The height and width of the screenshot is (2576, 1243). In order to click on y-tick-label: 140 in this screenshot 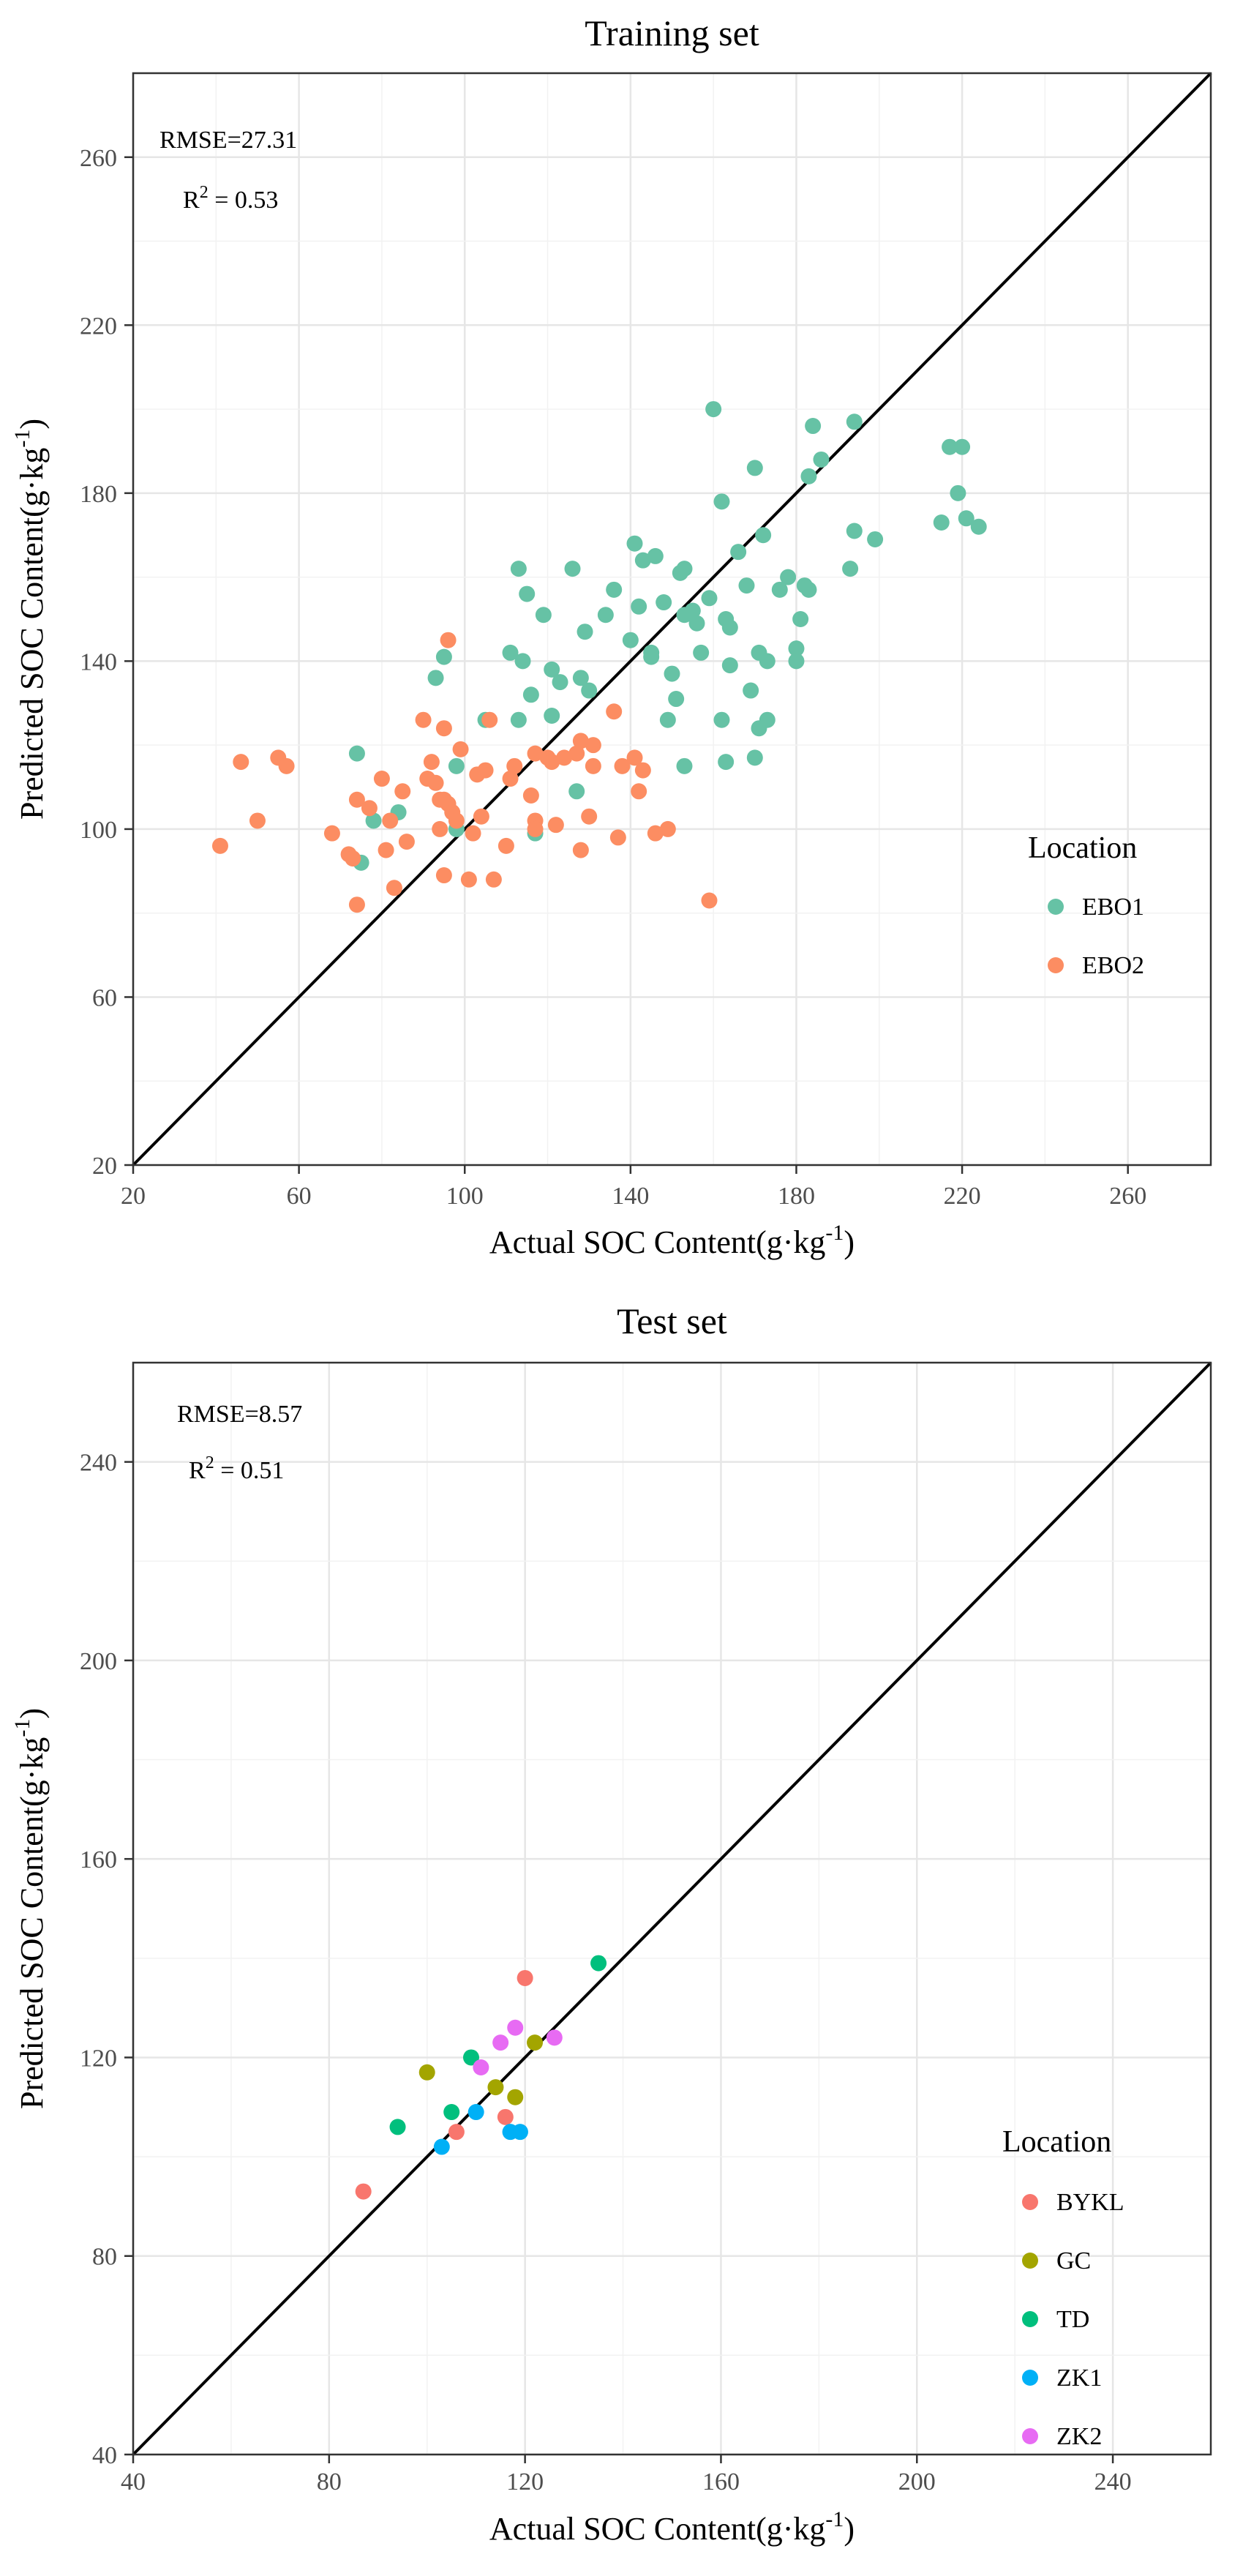, I will do `click(98, 661)`.